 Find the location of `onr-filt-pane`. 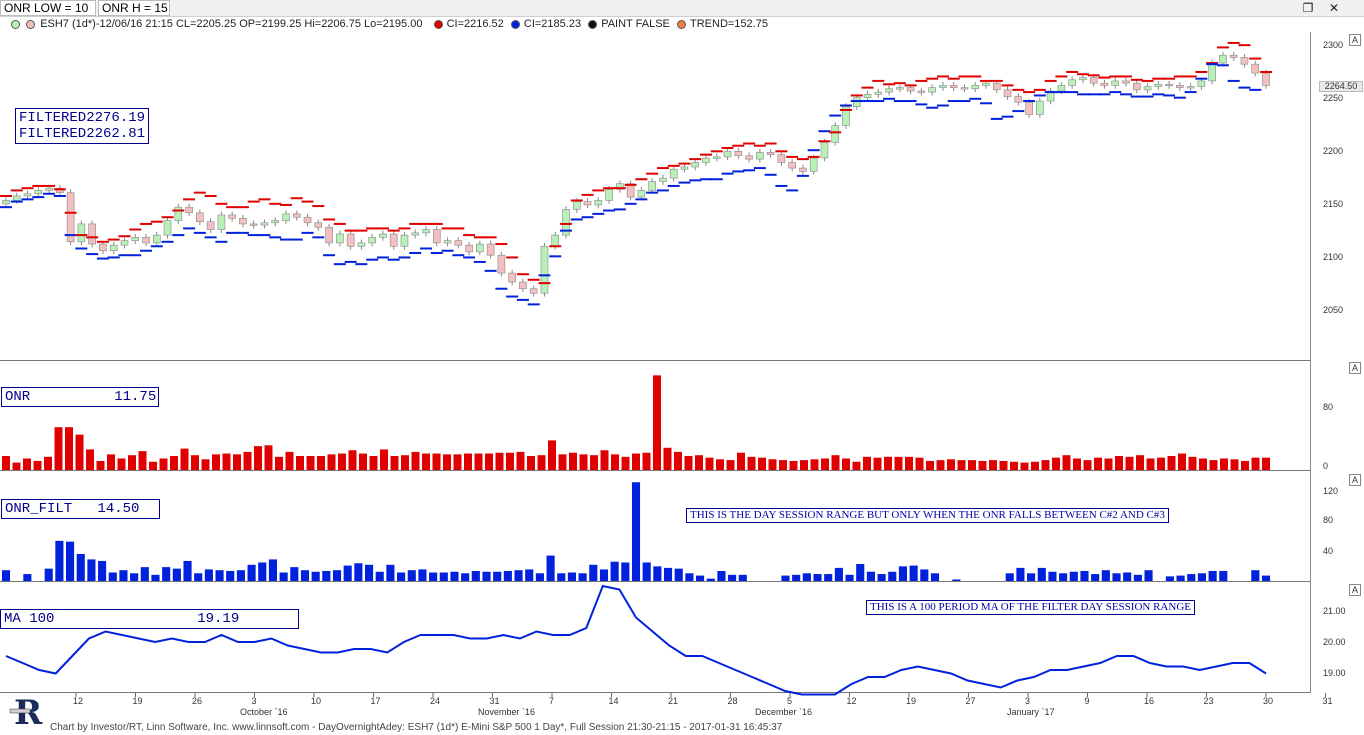

onr-filt-pane is located at coordinates (655, 526).